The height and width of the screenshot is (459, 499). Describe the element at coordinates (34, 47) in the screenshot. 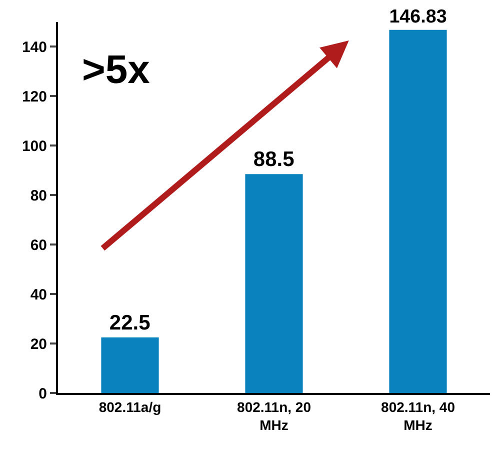

I see `y-tick-label: 140` at that location.